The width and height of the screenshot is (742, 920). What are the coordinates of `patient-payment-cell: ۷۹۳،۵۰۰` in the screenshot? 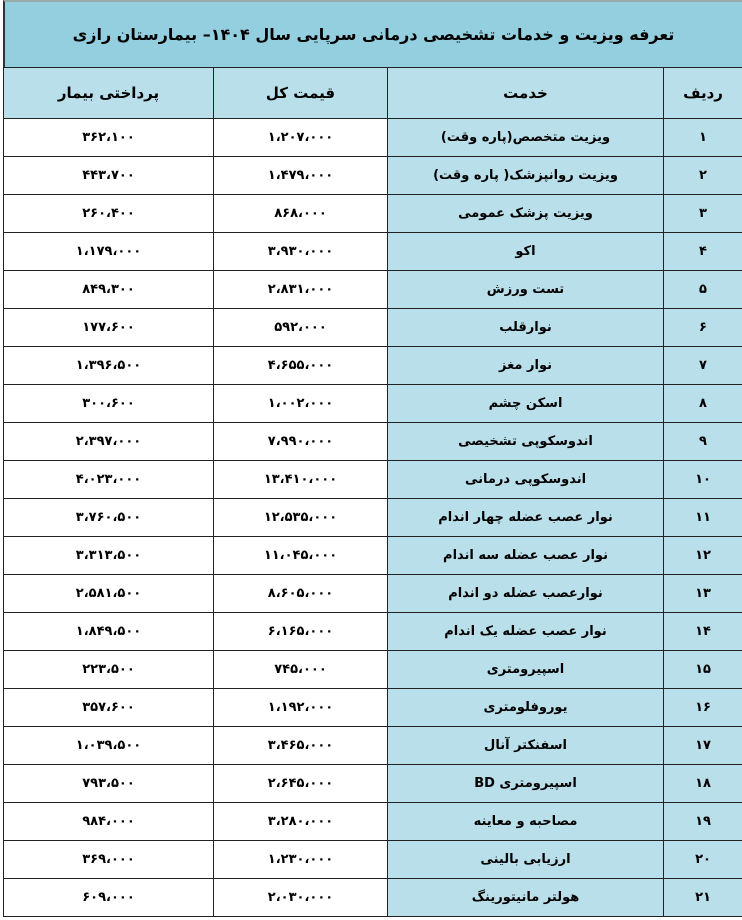 It's located at (108, 783).